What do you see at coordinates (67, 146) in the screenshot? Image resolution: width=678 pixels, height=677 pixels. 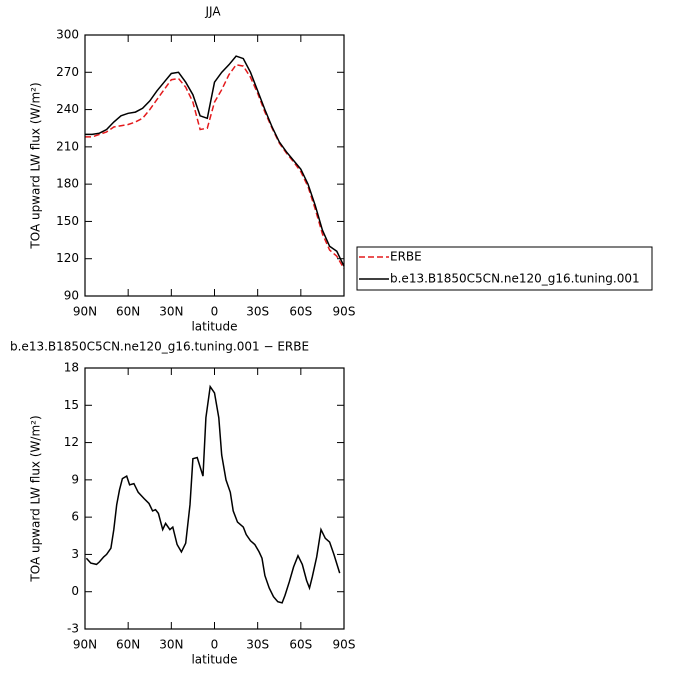 I see `y-tick-label: 210` at bounding box center [67, 146].